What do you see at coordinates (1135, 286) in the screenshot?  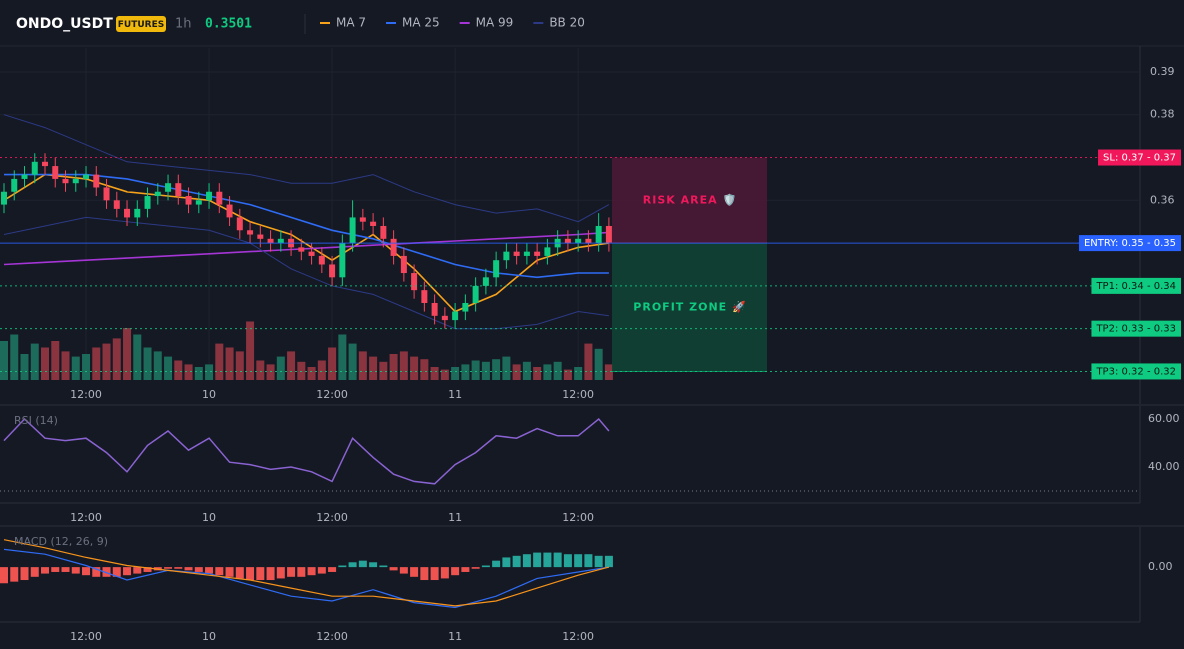 I see `level-label: TP1: 0.34 - 0.34` at bounding box center [1135, 286].